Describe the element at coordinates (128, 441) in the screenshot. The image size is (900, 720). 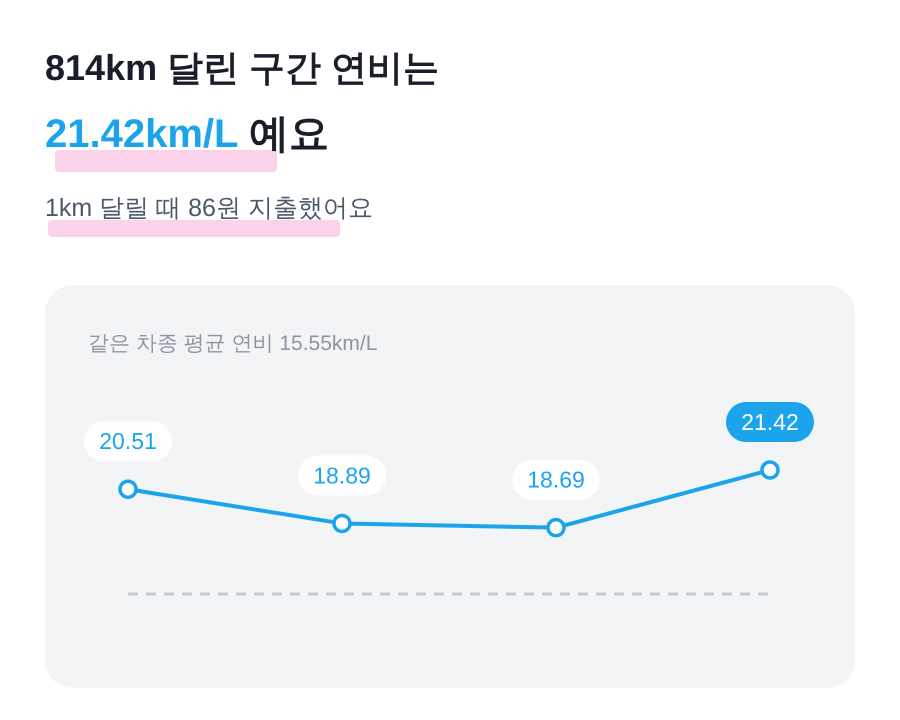
I see `data-label: 20.51` at that location.